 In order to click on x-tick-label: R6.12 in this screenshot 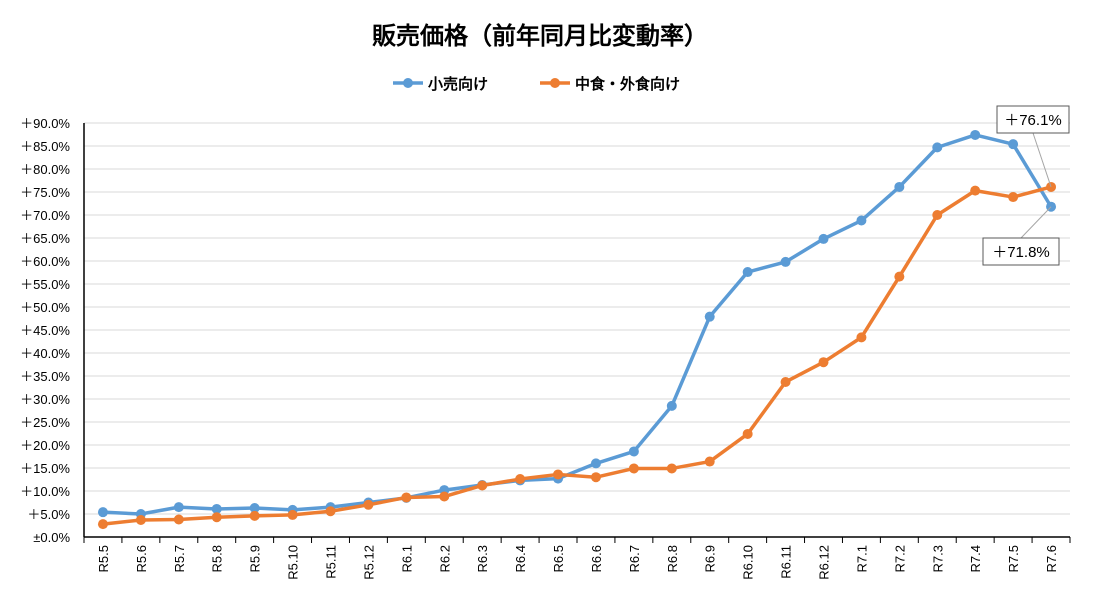, I will do `click(824, 562)`.